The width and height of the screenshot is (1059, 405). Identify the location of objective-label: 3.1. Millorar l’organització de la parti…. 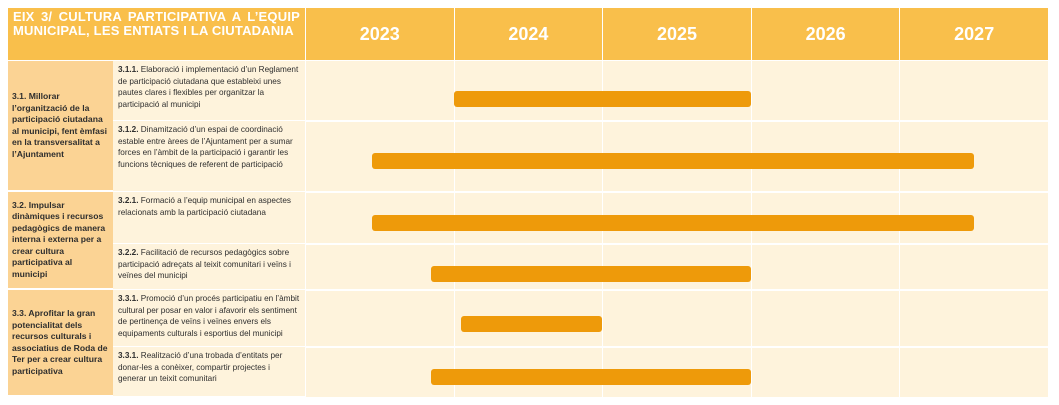
(60, 125).